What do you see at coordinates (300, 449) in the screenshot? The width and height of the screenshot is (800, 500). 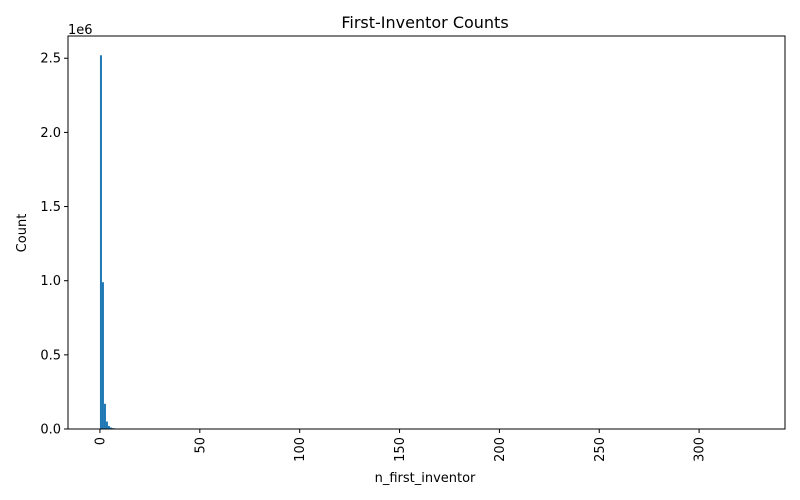 I see `x-tick-label: 100` at bounding box center [300, 449].